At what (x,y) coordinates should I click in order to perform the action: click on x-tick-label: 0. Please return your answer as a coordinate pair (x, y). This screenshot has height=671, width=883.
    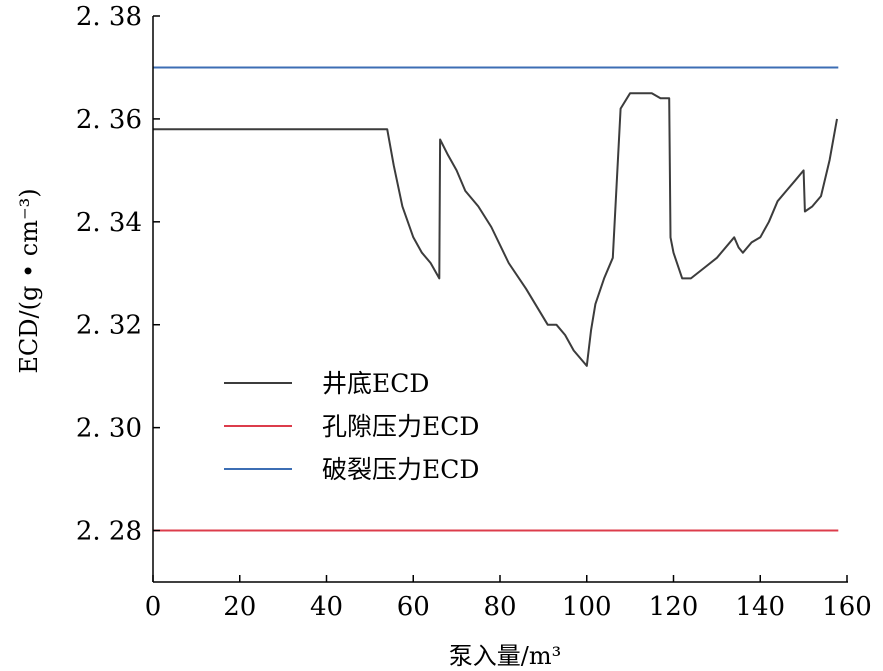
    Looking at the image, I should click on (153, 607).